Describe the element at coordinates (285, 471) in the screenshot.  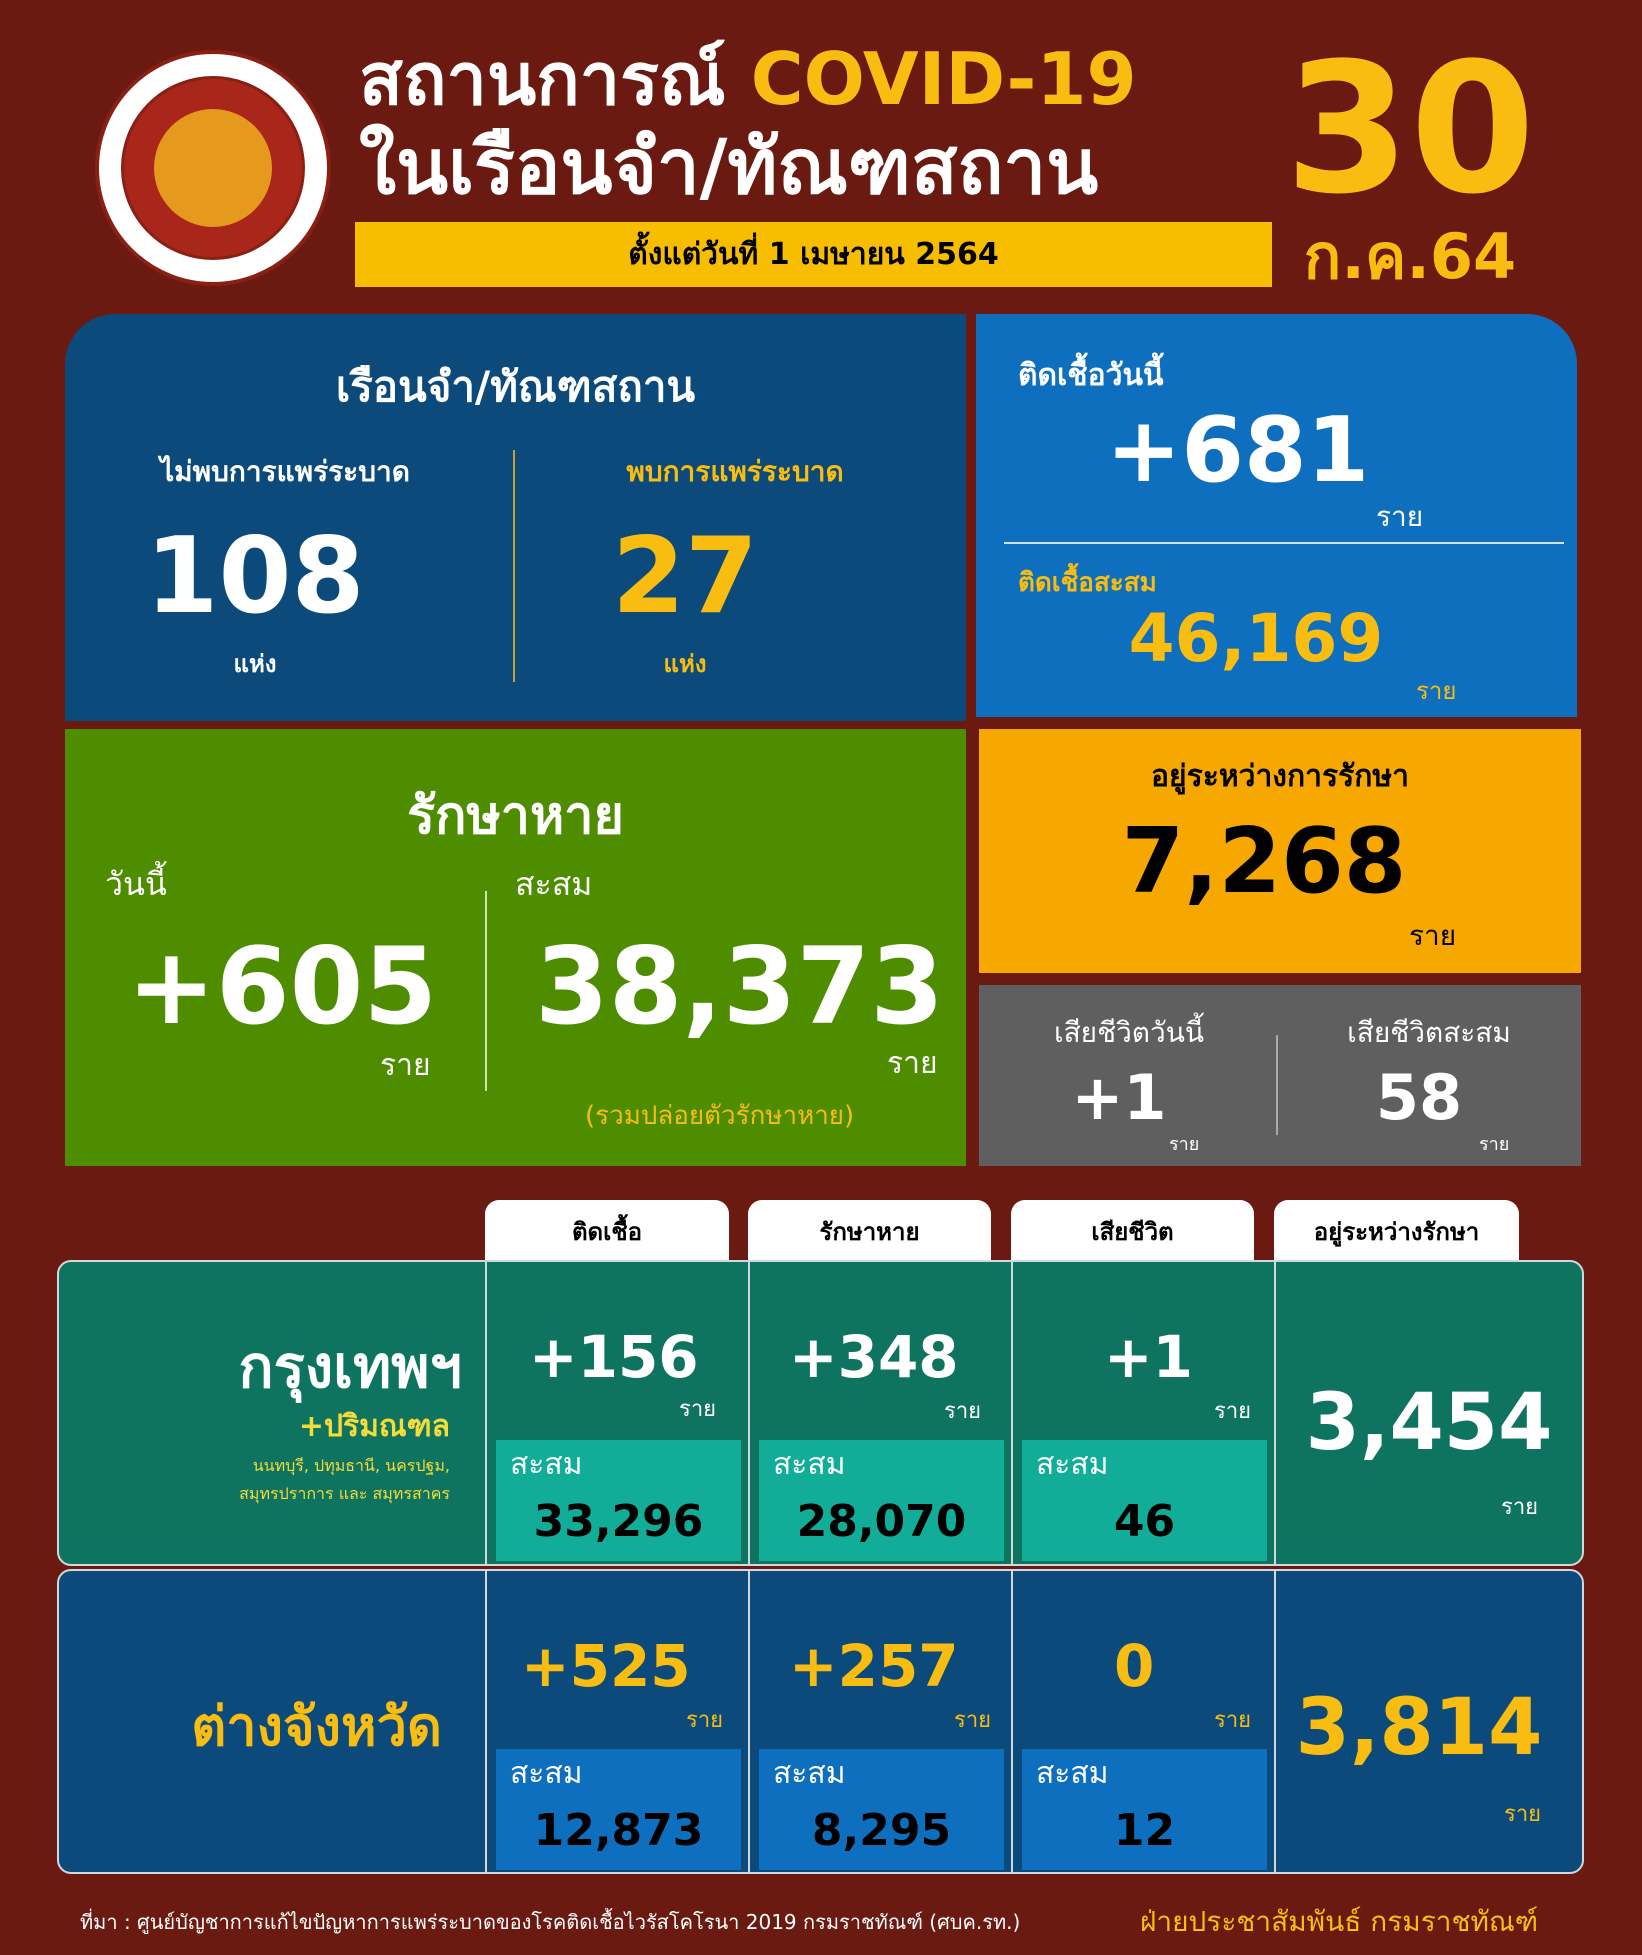
I see `no-outbreak-label: ไม่พบการแพร่ระบาด` at that location.